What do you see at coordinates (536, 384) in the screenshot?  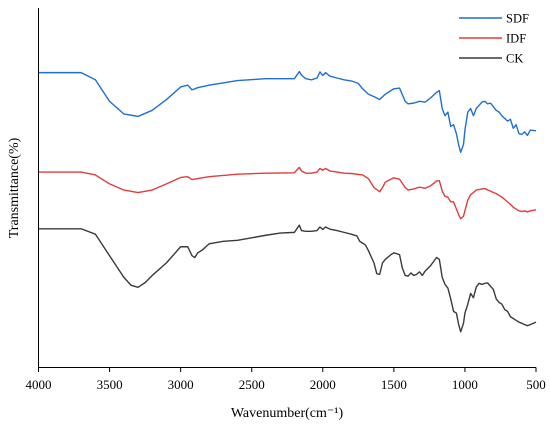 I see `x-tick-label: 500` at bounding box center [536, 384].